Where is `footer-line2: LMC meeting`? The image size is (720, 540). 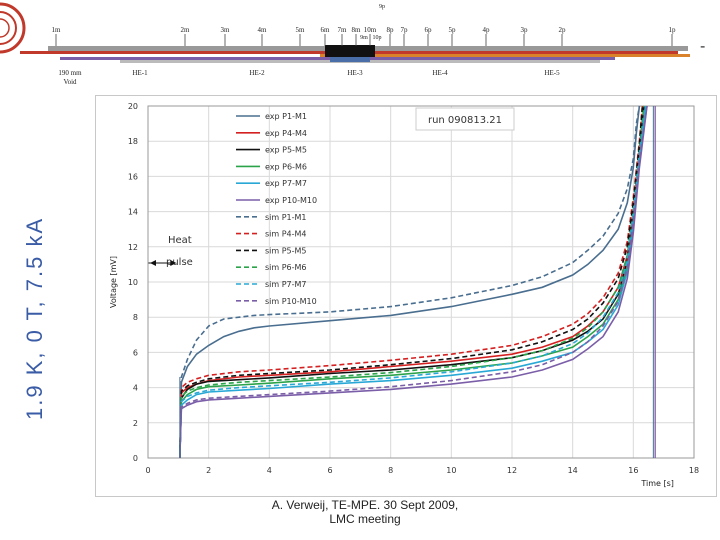 footer-line2: LMC meeting is located at coordinates (365, 519).